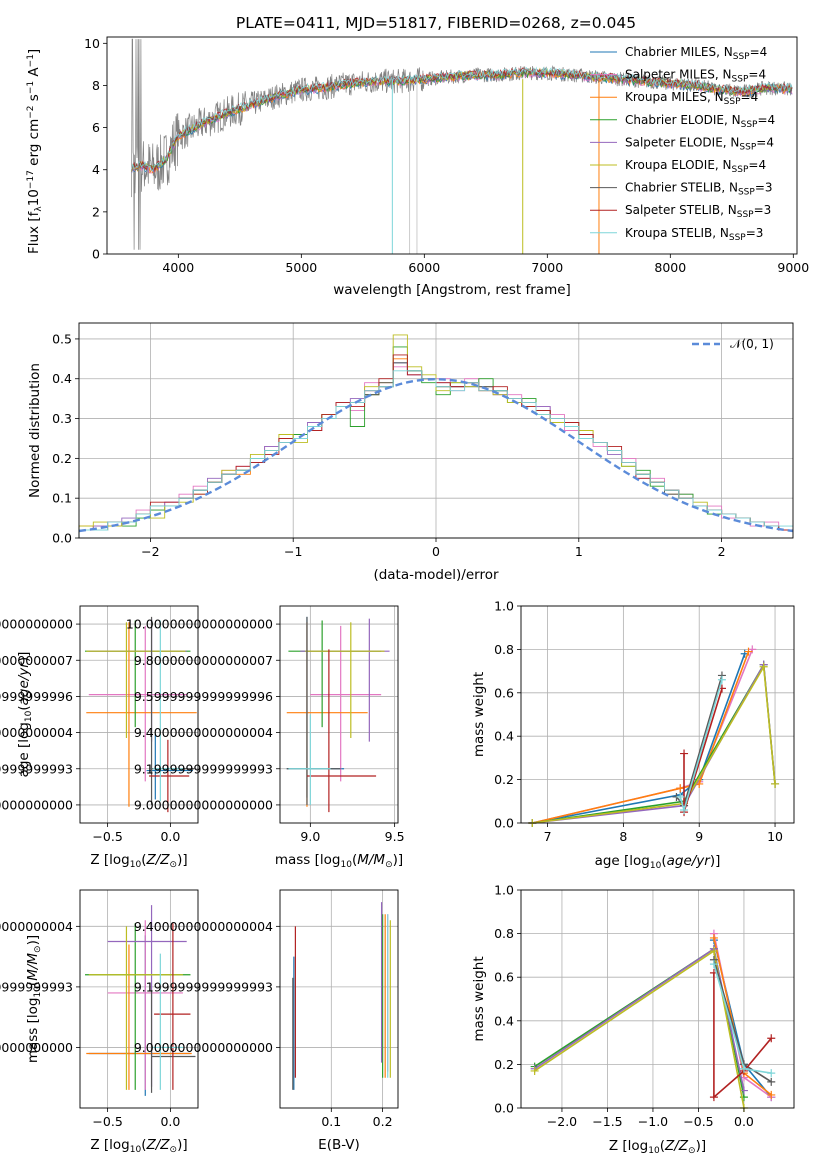  I want to click on y-tick-label: 8, so click(96, 85).